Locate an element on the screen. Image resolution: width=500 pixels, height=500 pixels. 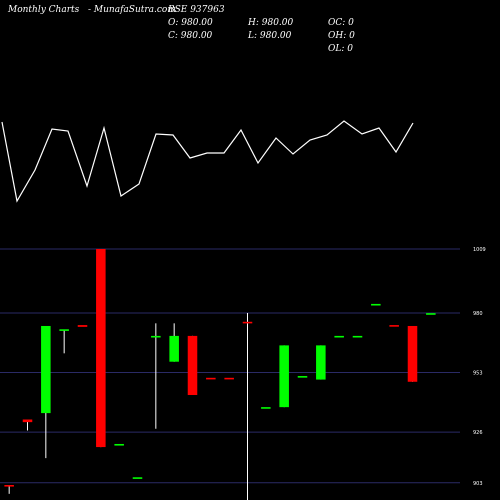
chart-period-label: Monthly Charts is located at coordinates (44, 10).